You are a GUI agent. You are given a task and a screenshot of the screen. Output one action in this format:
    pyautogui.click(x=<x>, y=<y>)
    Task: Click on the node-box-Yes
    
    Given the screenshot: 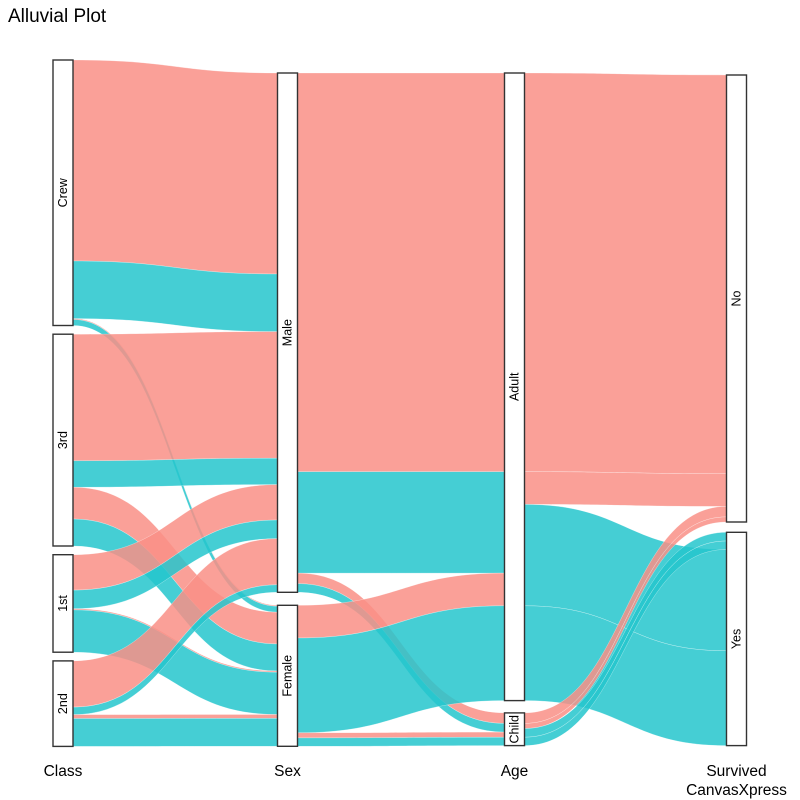 What is the action you would take?
    pyautogui.click(x=736, y=639)
    